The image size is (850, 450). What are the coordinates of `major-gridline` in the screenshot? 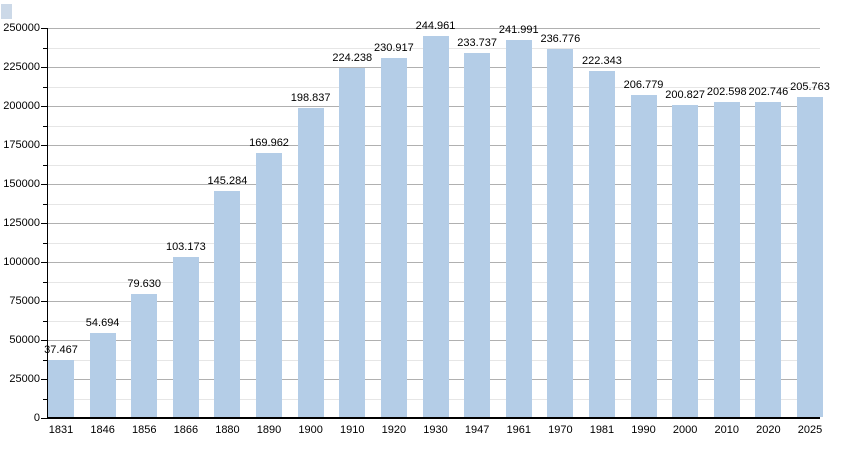 It's located at (433, 28).